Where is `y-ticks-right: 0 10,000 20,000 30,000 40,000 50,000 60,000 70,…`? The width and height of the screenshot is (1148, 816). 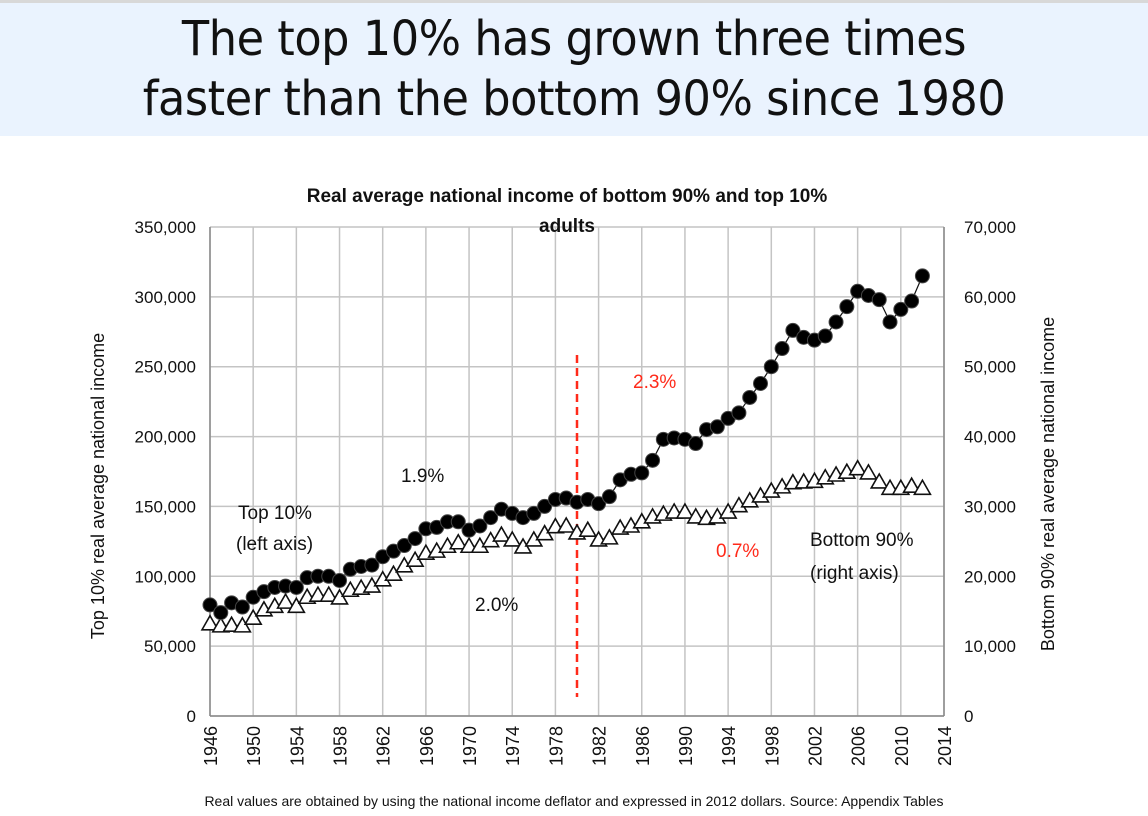
y-ticks-right: 0 10,000 20,000 30,000 40,000 50,000 60,000 70,… is located at coordinates (990, 472).